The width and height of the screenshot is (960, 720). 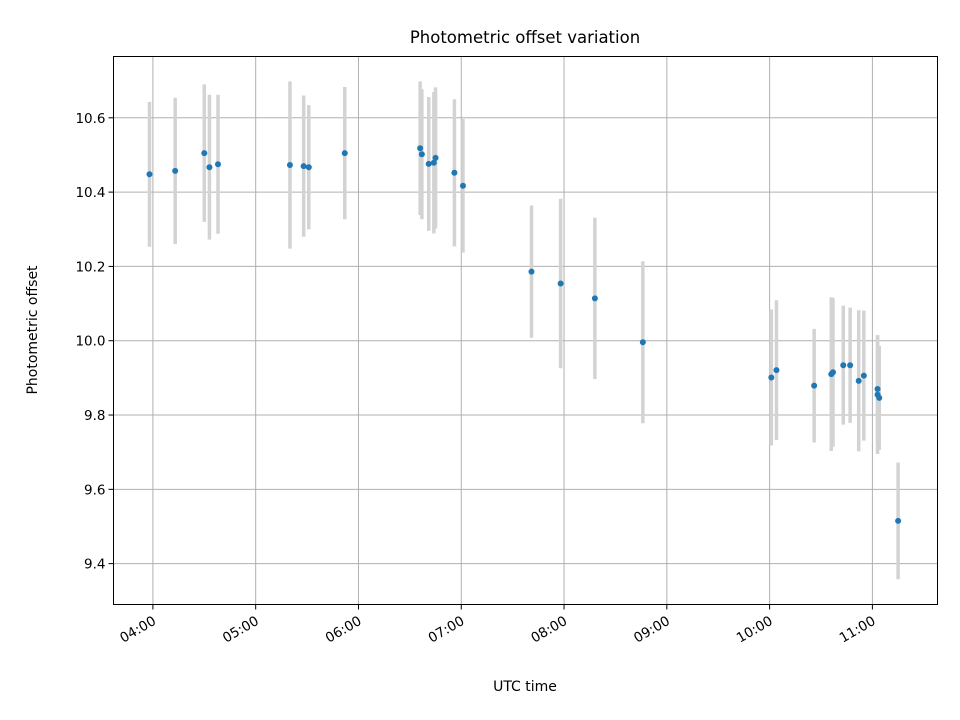 What do you see at coordinates (90, 342) in the screenshot?
I see `y-tick-label: 10.0` at bounding box center [90, 342].